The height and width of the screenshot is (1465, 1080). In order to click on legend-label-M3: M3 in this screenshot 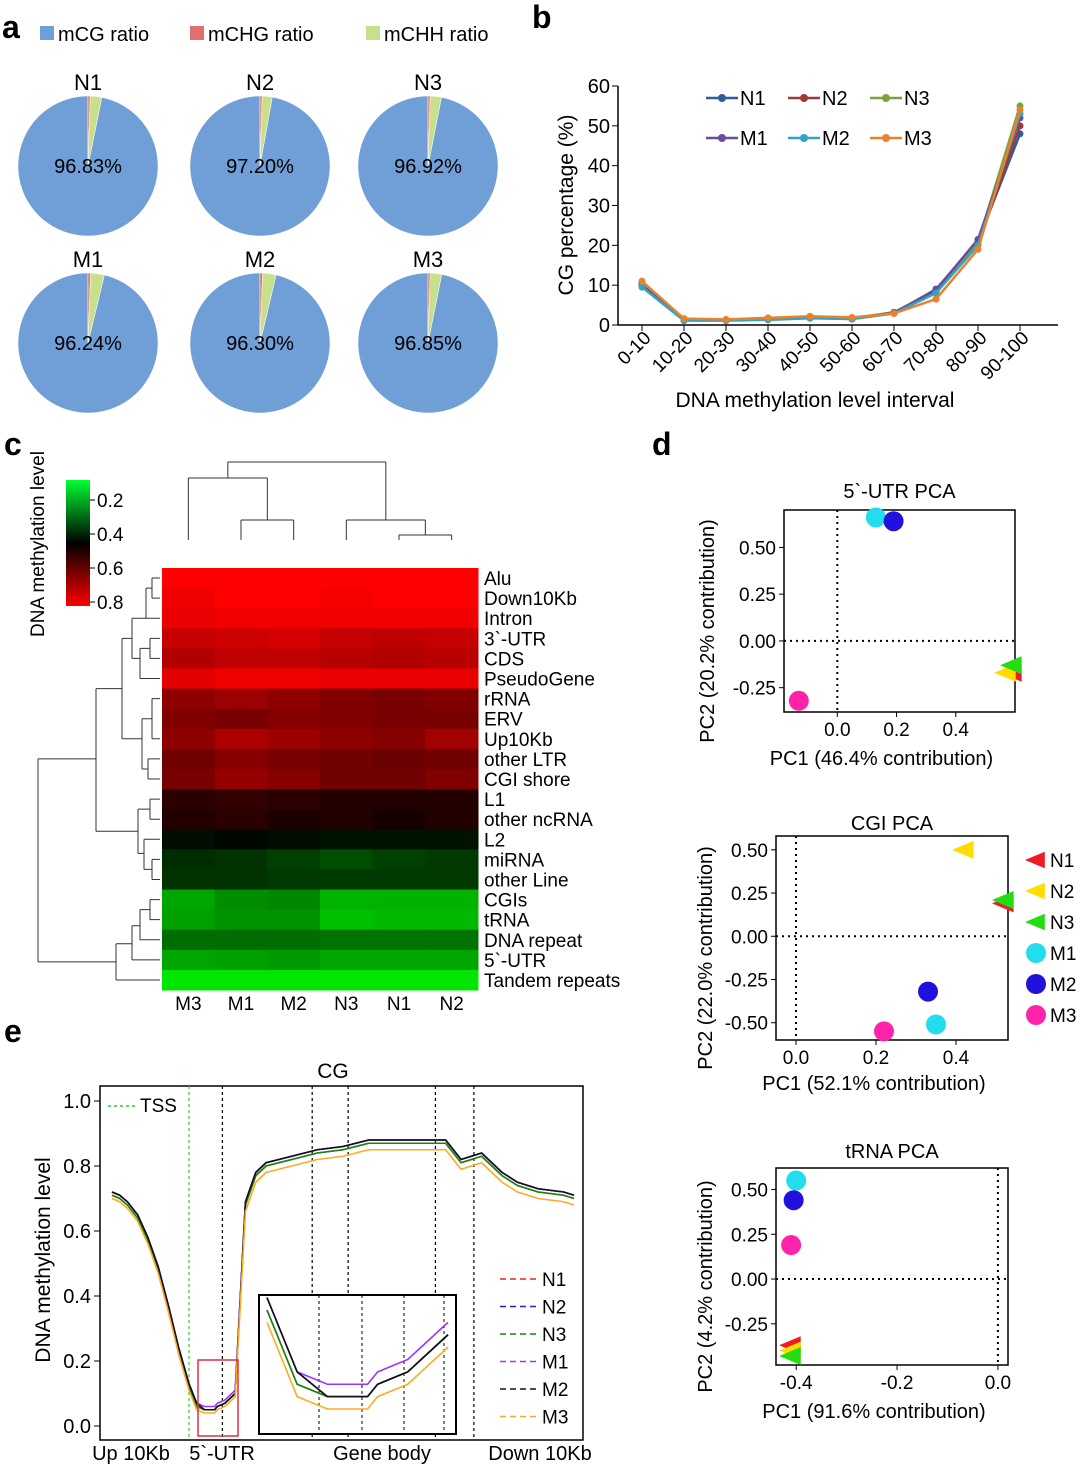, I will do `click(918, 139)`.